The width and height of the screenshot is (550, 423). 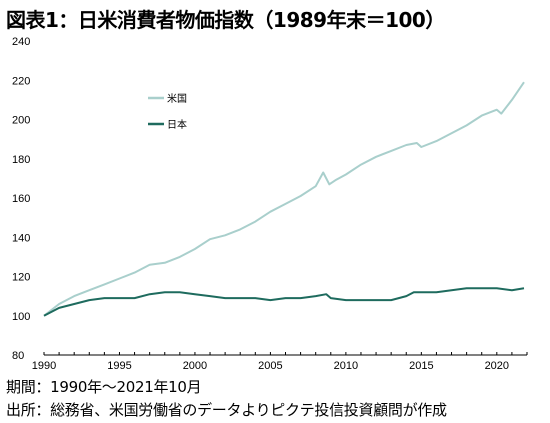 I want to click on y-tick-label: 200, so click(x=21, y=121).